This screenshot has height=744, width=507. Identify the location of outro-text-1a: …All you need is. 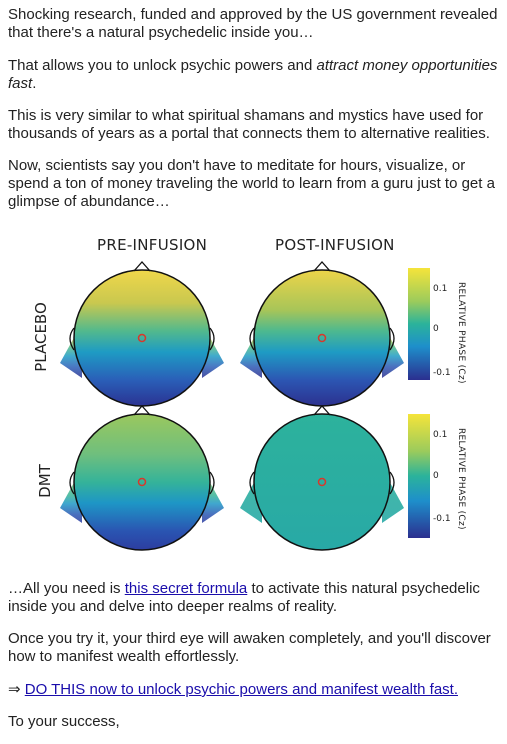
(66, 588).